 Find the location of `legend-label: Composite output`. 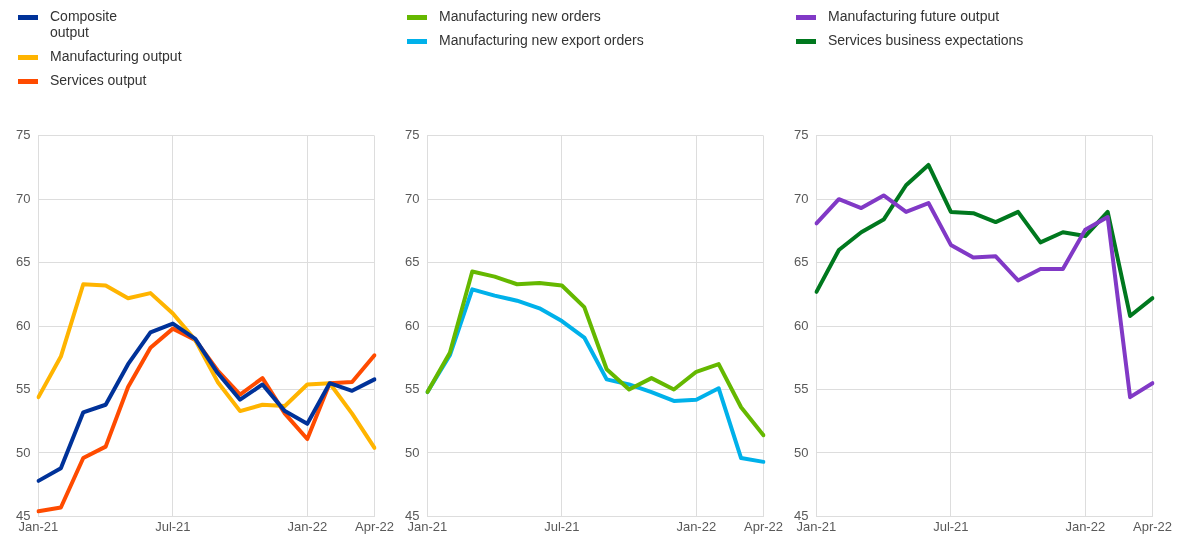

legend-label: Composite output is located at coordinates (83, 24).